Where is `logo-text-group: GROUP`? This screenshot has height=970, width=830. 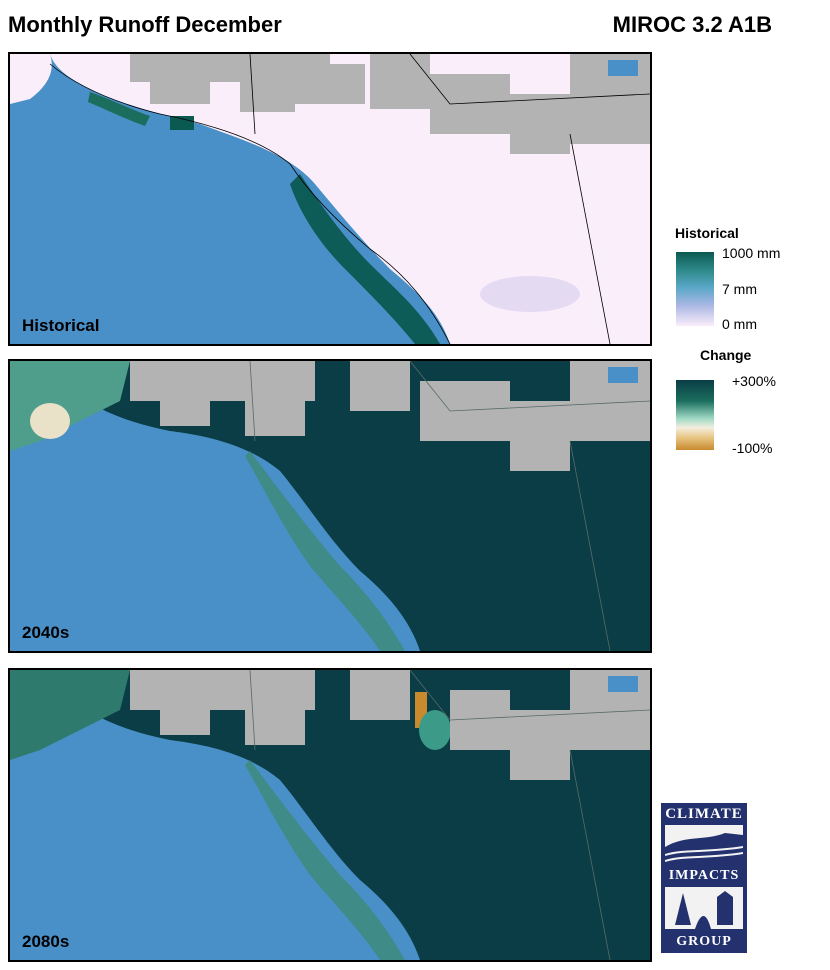
logo-text-group: GROUP is located at coordinates (704, 941).